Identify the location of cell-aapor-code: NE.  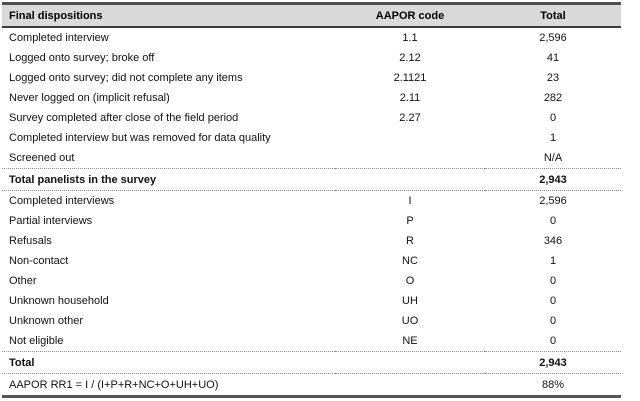
(410, 341).